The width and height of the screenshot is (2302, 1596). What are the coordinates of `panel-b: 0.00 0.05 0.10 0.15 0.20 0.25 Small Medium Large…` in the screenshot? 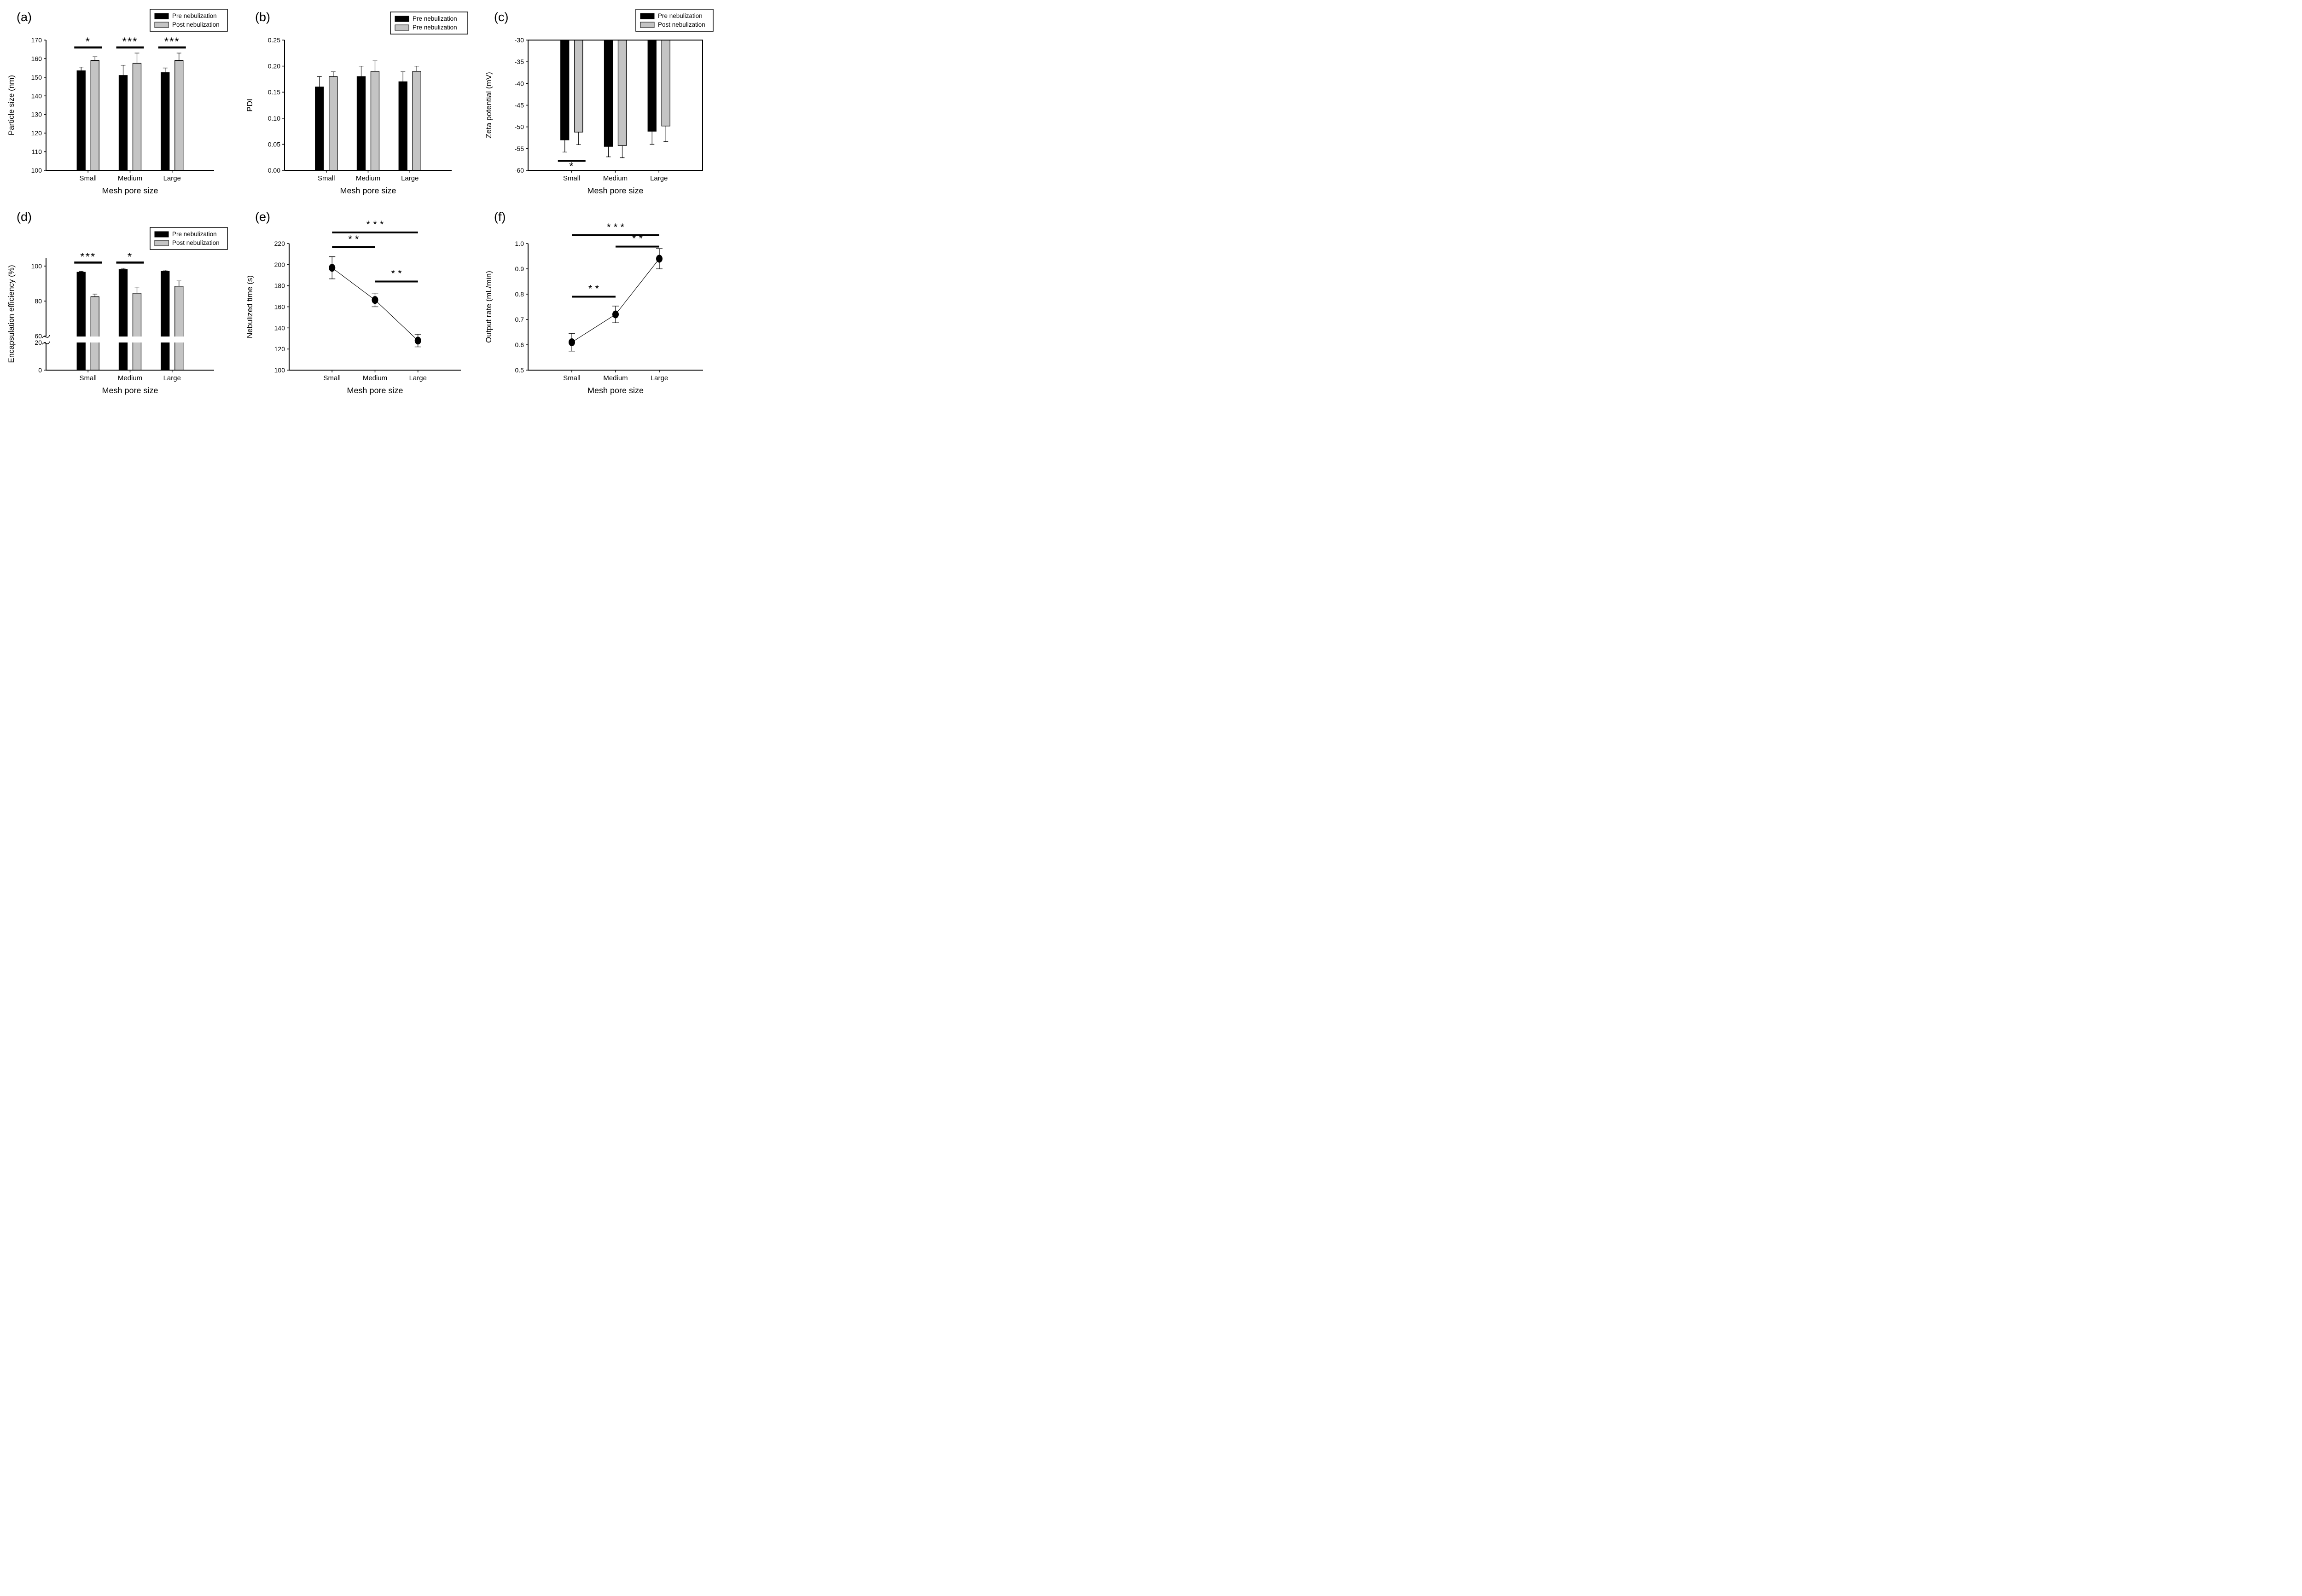 It's located at (357, 100).